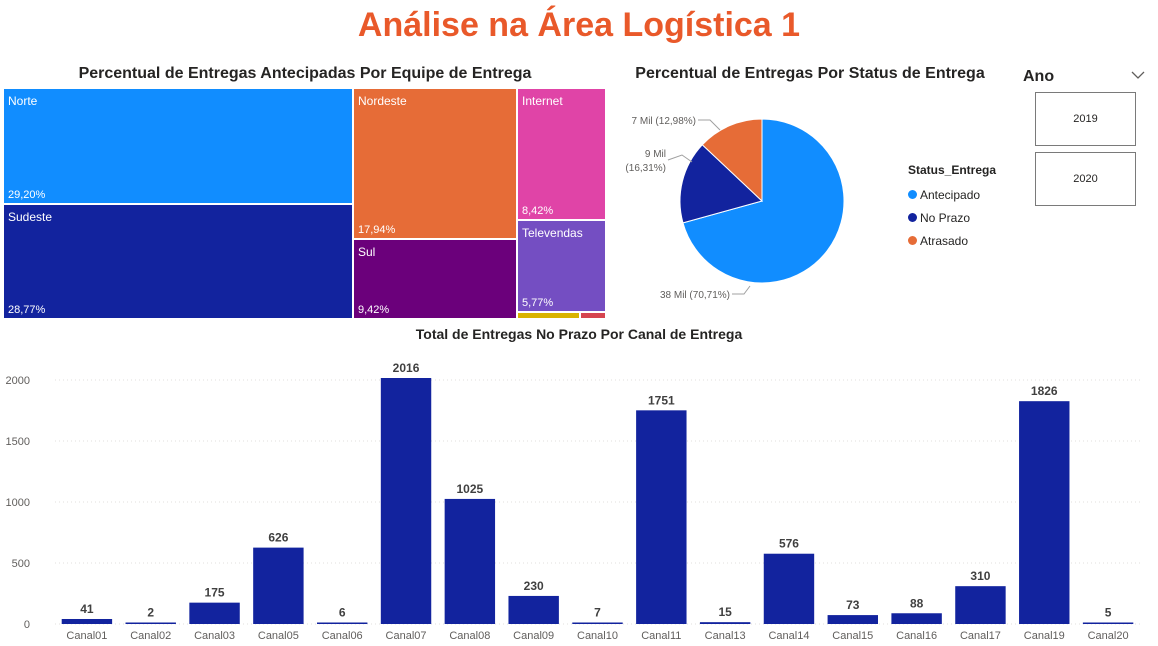 The width and height of the screenshot is (1158, 646). What do you see at coordinates (178, 261) in the screenshot?
I see `treemap-tile-sudeste: Sudeste 28,77%` at bounding box center [178, 261].